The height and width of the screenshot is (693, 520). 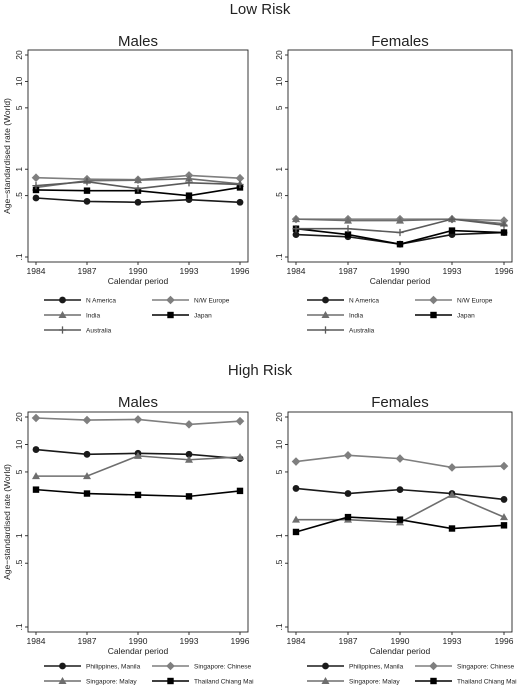 I want to click on legend-0-item-1-label: N/W Europe, so click(x=212, y=301).